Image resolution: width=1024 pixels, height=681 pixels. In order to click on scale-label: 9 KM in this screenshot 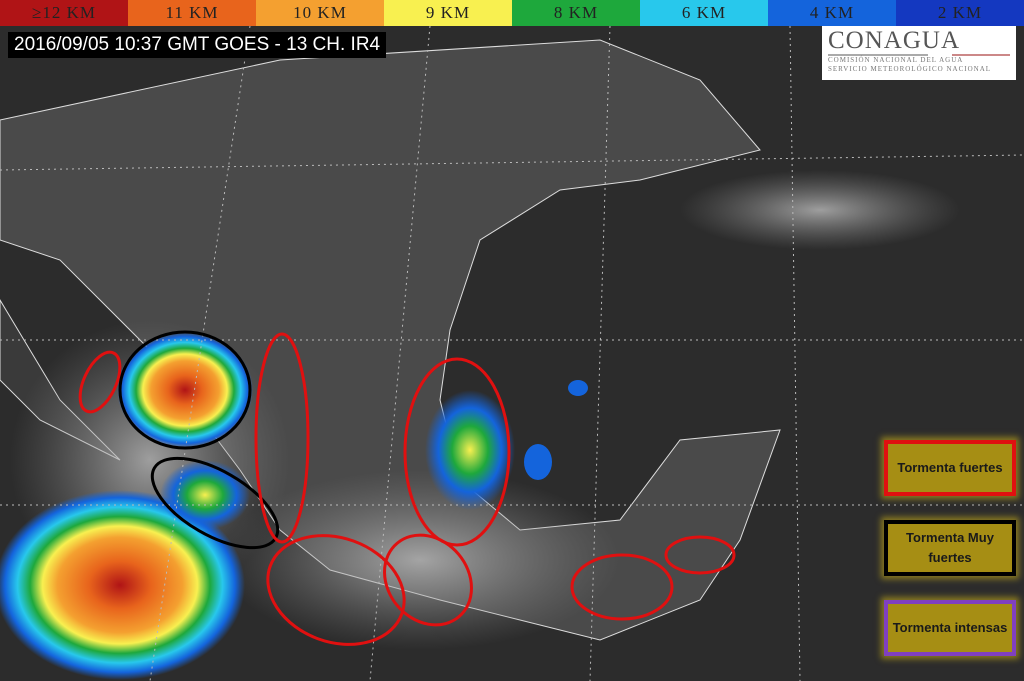, I will do `click(448, 12)`.